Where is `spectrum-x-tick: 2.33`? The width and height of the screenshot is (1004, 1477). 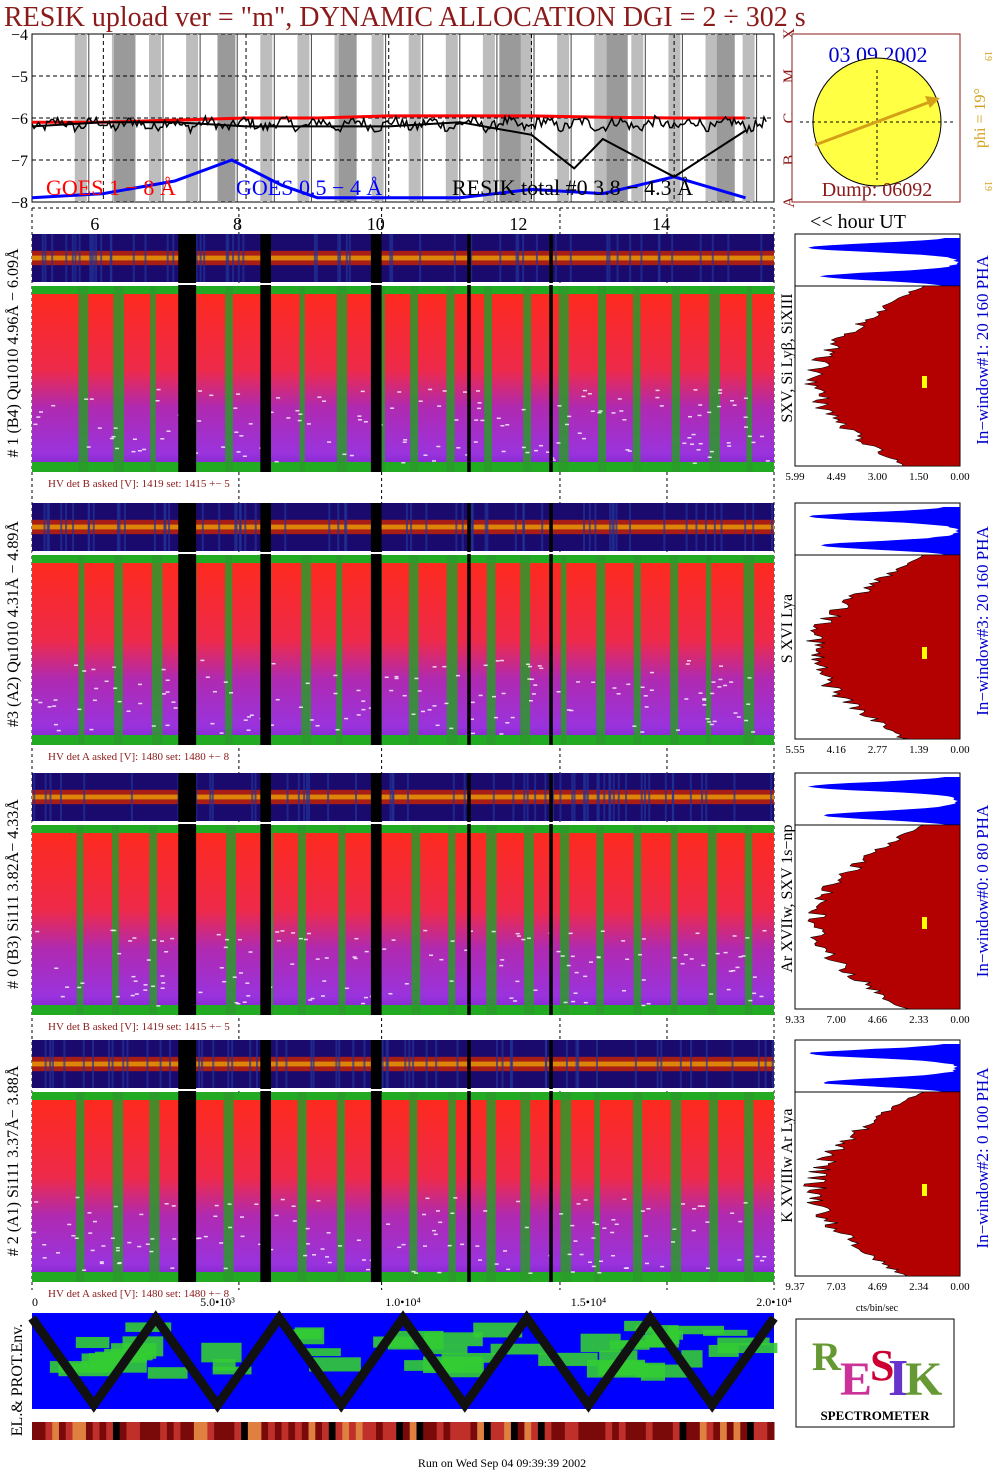
spectrum-x-tick: 2.33 is located at coordinates (919, 1020).